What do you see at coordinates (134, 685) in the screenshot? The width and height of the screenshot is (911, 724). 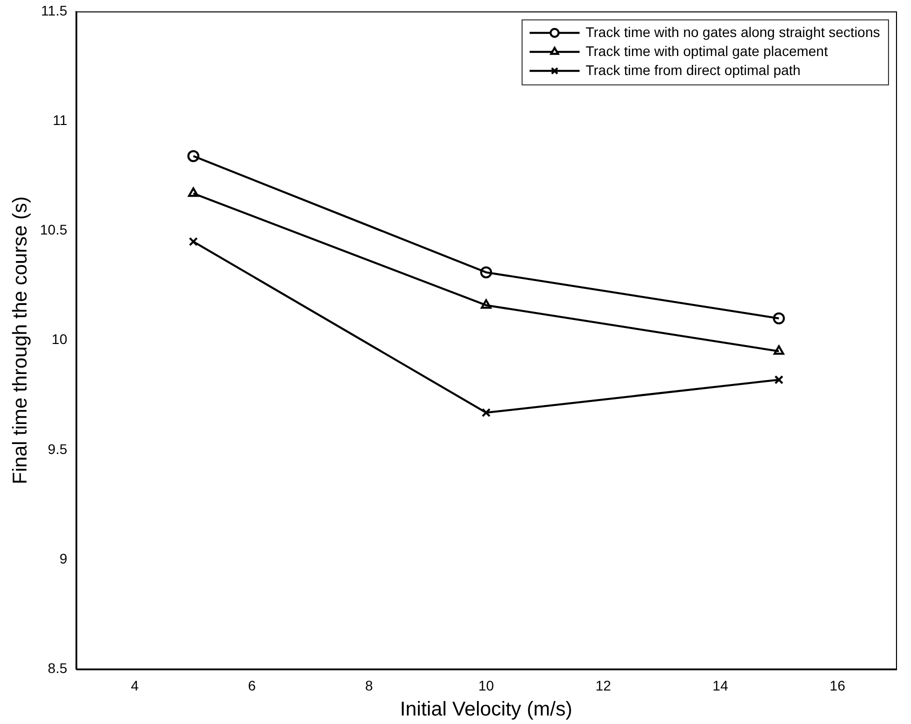 I see `x-tick-label: 4` at bounding box center [134, 685].